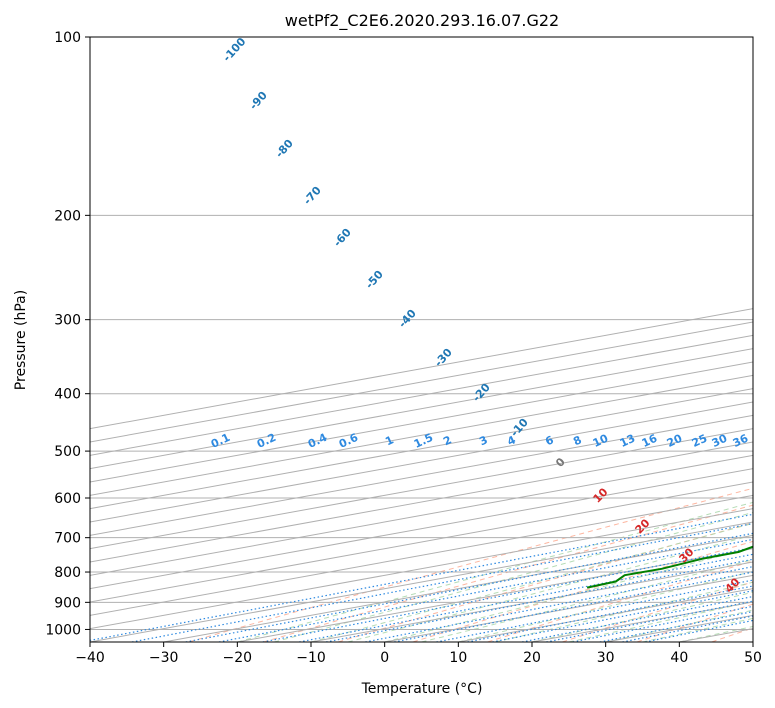 This screenshot has height=708, width=775. I want to click on y-axis-label: Pressure (hPa), so click(21, 340).